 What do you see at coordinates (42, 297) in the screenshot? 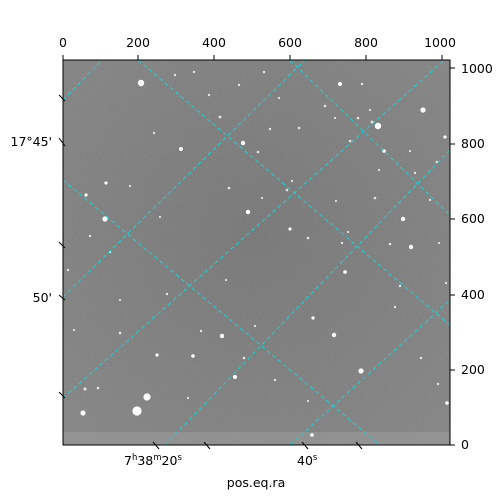
I see `dec-tick-50: 50'` at bounding box center [42, 297].